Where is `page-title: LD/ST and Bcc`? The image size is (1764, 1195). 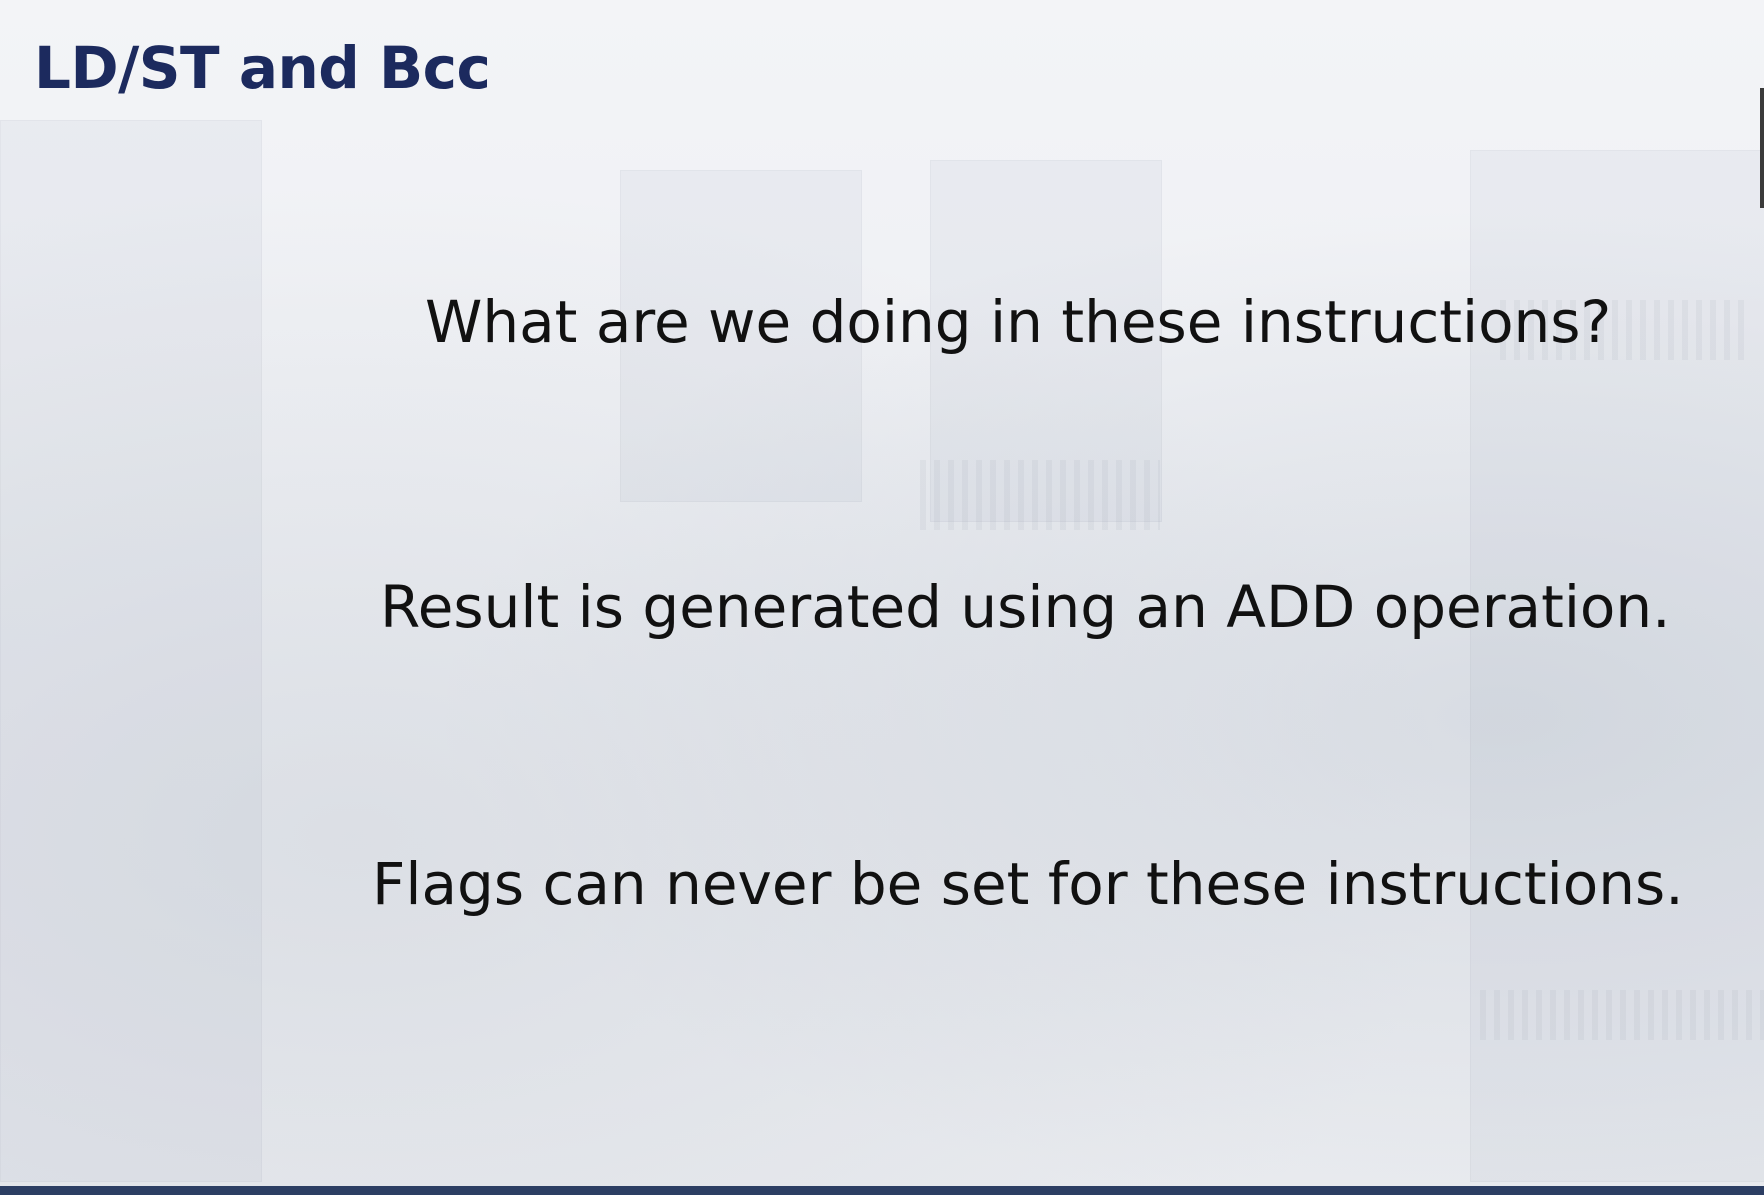
page-title: LD/ST and Bcc is located at coordinates (262, 68).